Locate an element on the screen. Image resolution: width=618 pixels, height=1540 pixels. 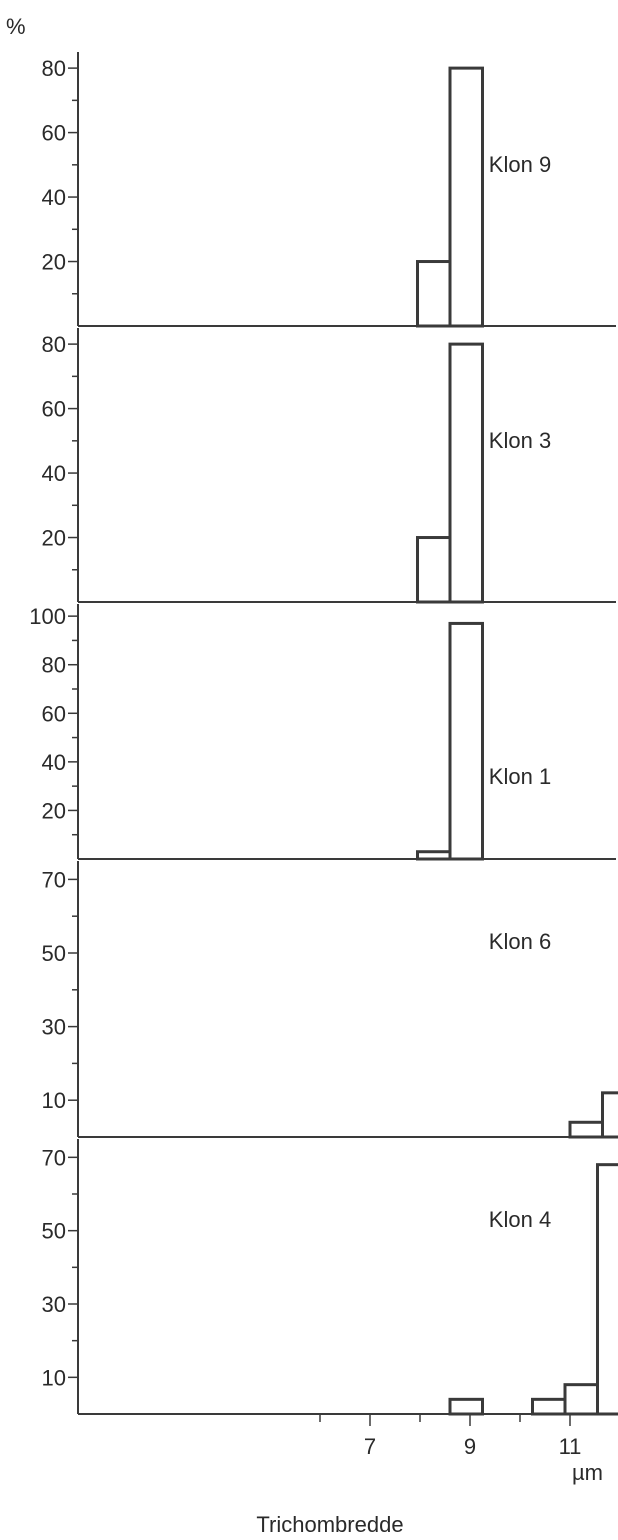
panel-label: Klon 1 is located at coordinates (520, 776).